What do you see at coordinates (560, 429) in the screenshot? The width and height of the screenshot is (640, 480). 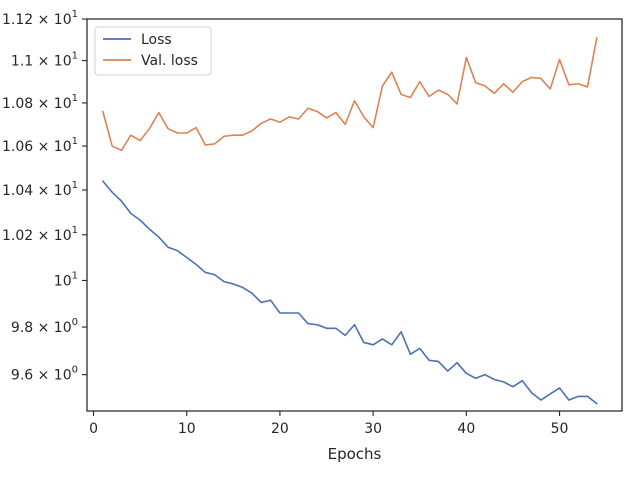 I see `x-tick-label: 50` at bounding box center [560, 429].